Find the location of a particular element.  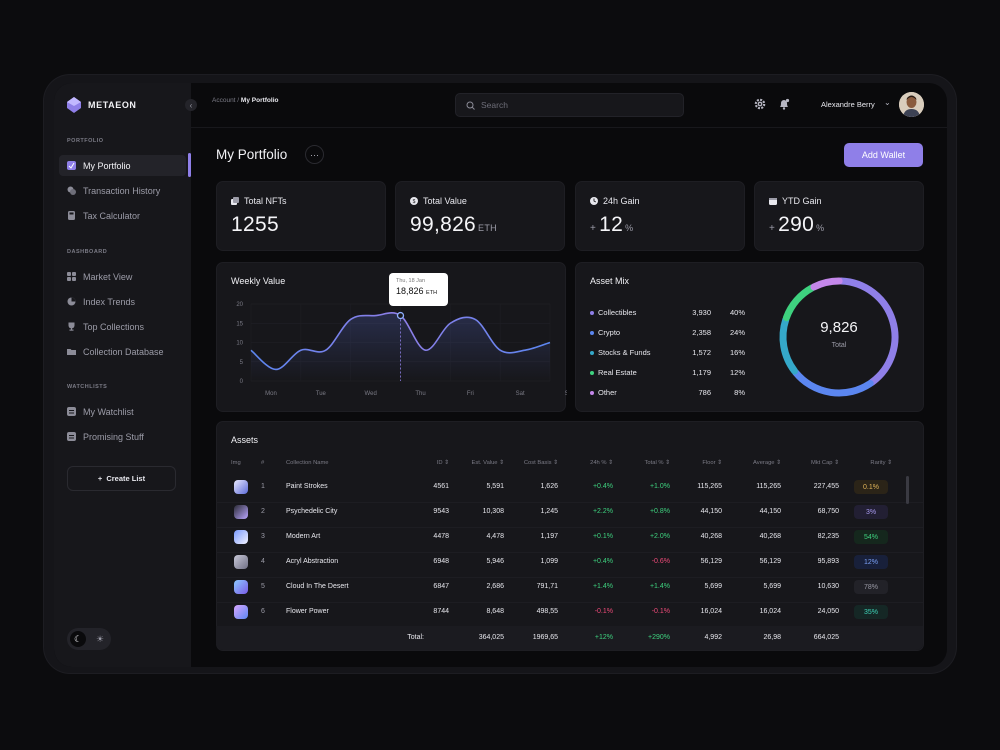

legend-percent: 24% is located at coordinates (737, 332).